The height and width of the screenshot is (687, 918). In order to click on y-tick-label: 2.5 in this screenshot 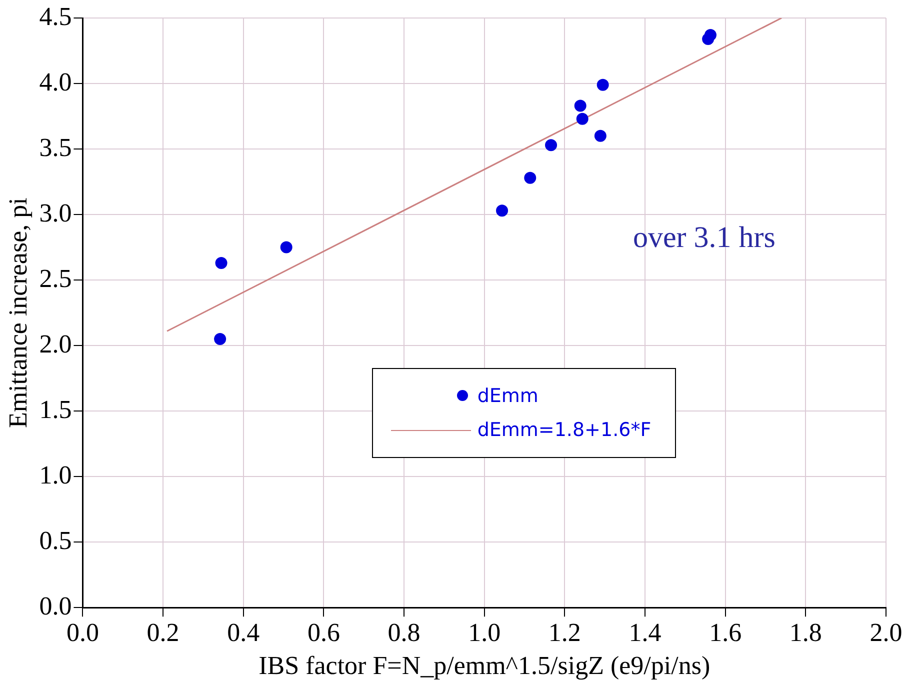, I will do `click(55, 278)`.